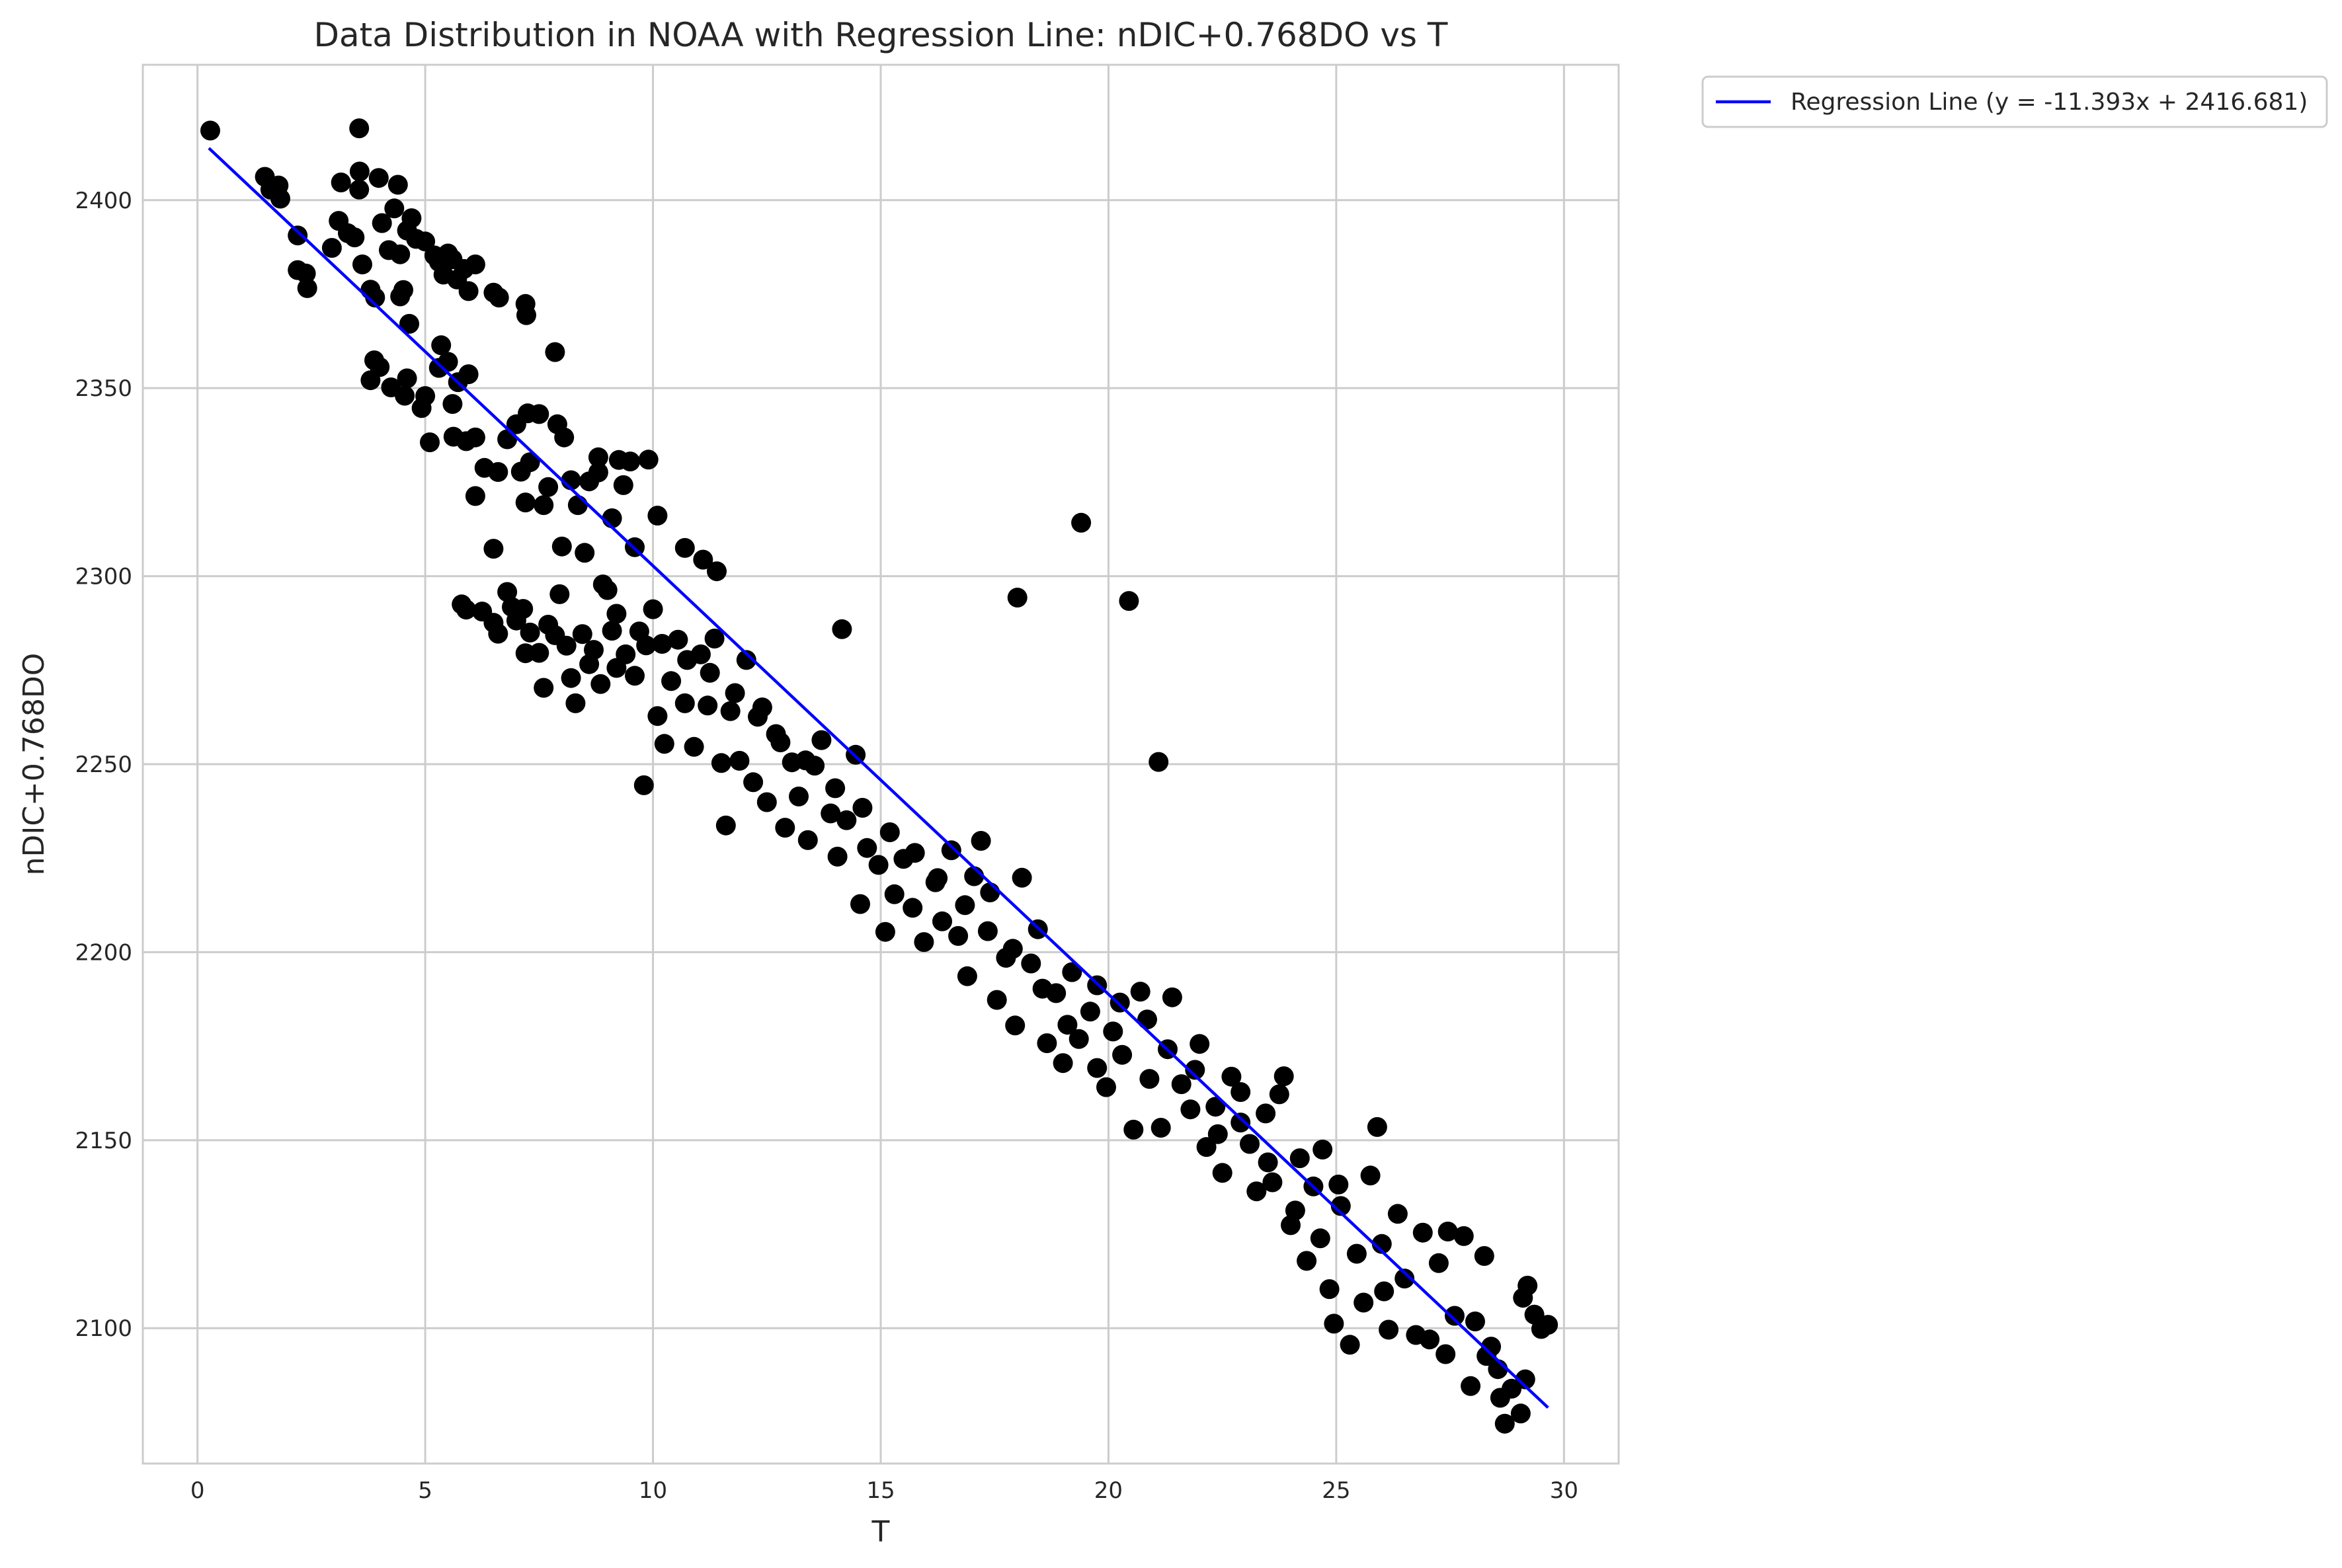 Image resolution: width=2342 pixels, height=1568 pixels. I want to click on x-tick-label: 25, so click(1336, 1490).